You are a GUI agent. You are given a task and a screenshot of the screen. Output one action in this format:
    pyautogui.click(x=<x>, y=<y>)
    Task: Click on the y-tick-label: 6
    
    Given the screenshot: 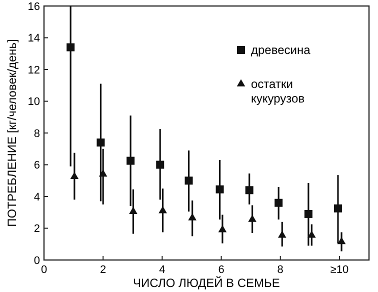 What is the action you would take?
    pyautogui.click(x=37, y=166)
    